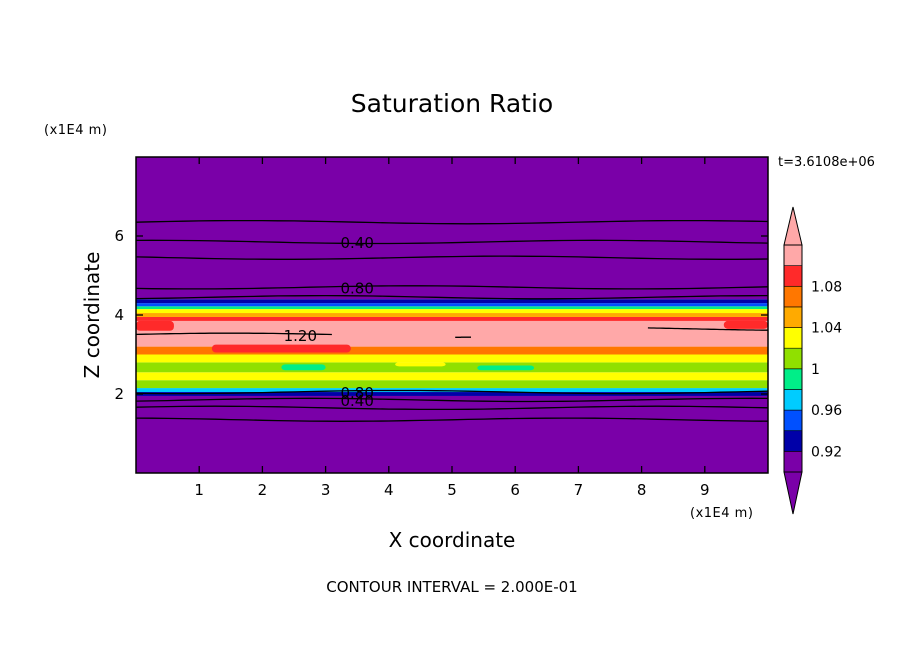 Image resolution: width=904 pixels, height=654 pixels. I want to click on y-axis-title: Z coordinate, so click(92, 315).